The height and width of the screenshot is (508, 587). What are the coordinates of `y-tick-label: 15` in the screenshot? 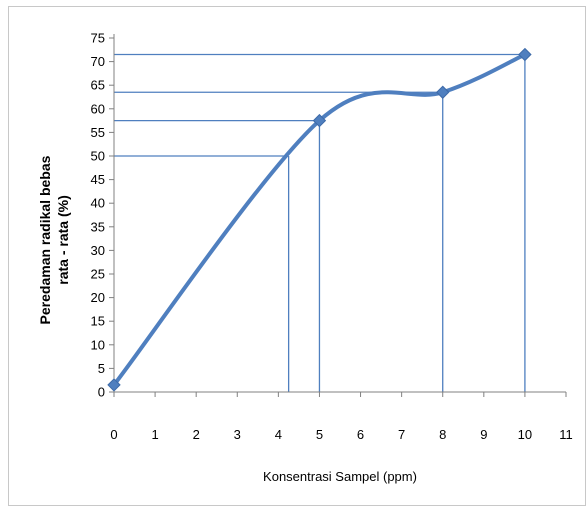 It's located at (98, 321).